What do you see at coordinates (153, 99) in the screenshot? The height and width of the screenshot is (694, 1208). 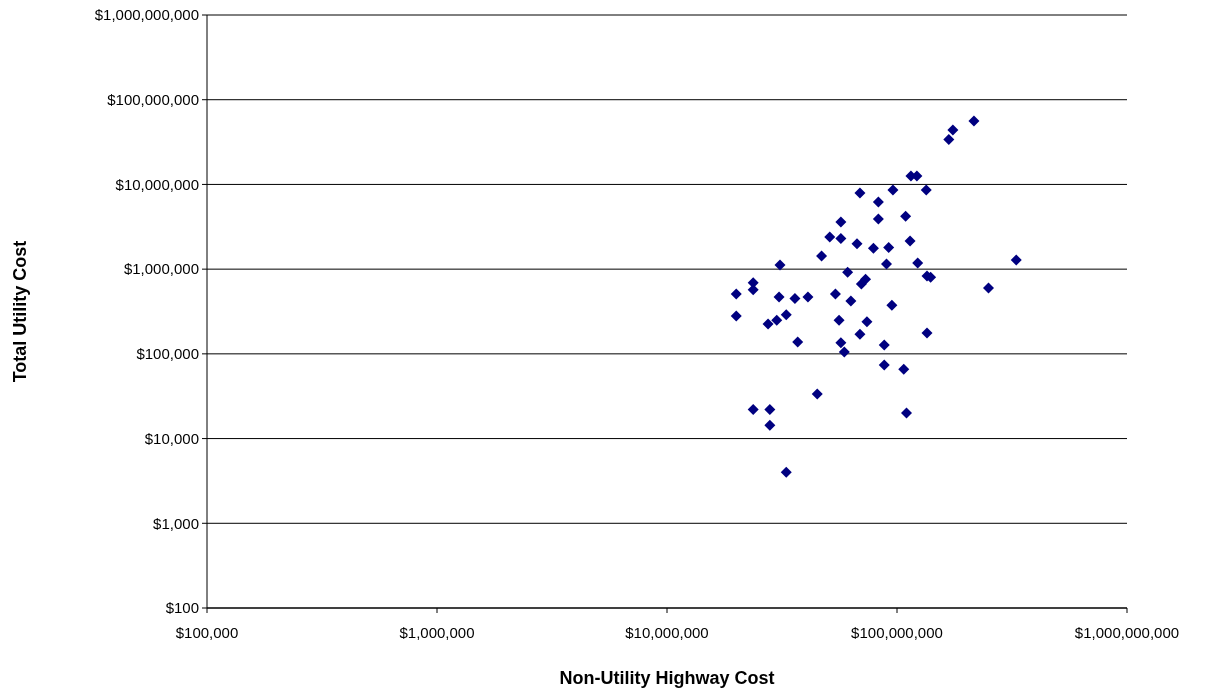 I see `y-tick-label: $100,000,000` at bounding box center [153, 99].